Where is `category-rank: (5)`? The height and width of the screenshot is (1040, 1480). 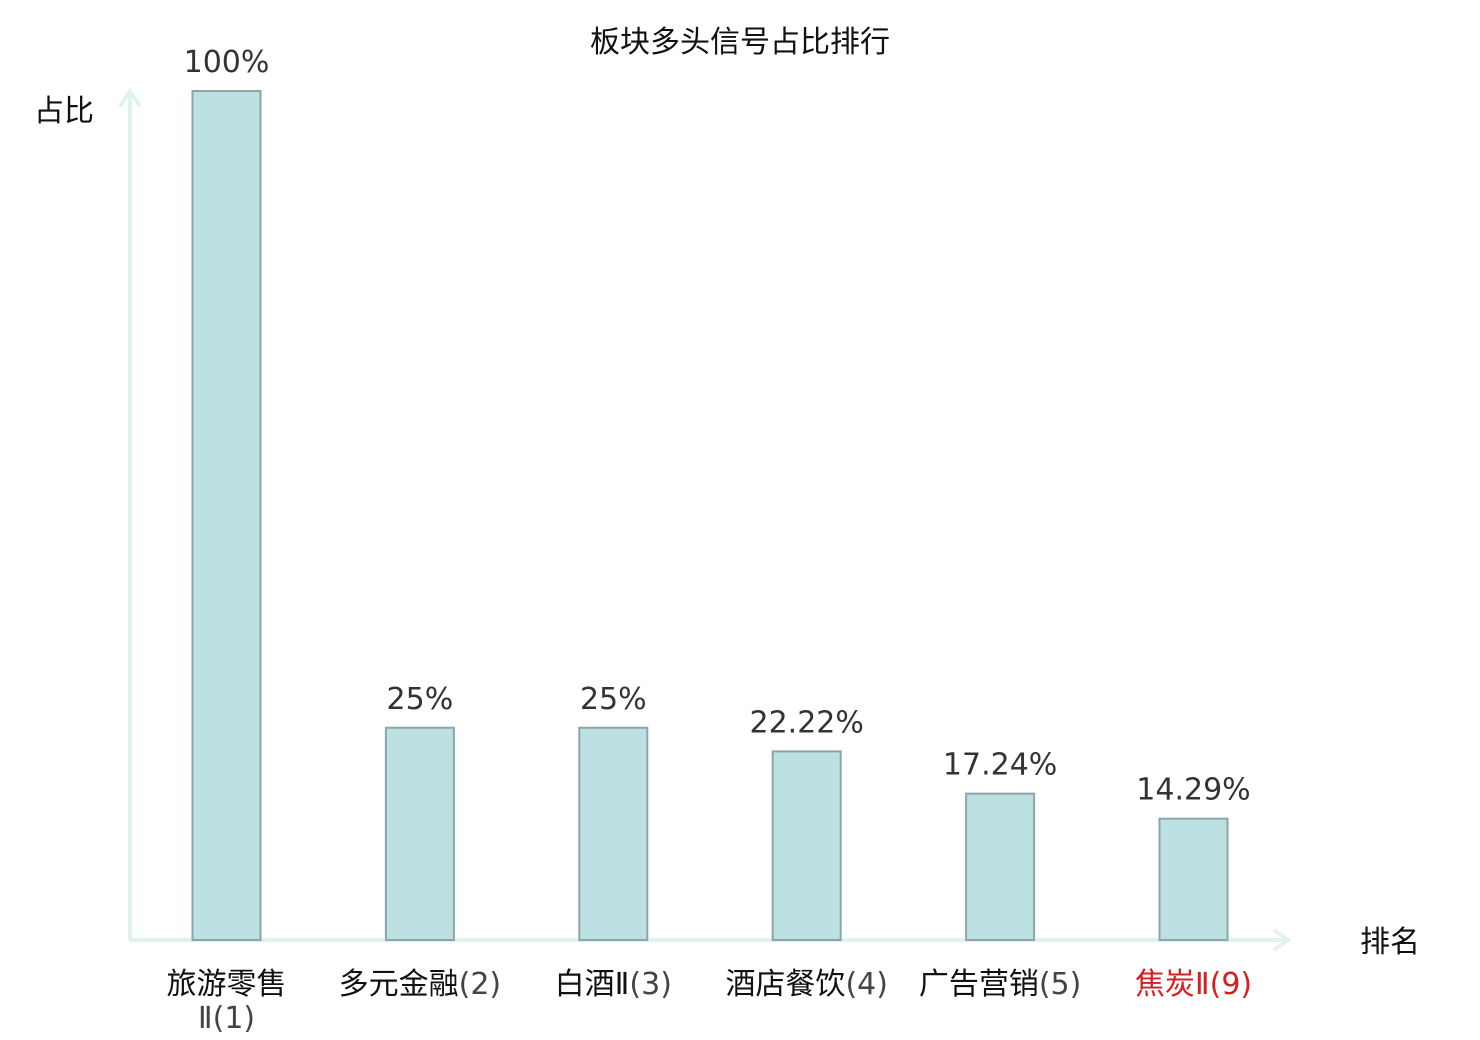 category-rank: (5) is located at coordinates (1060, 984).